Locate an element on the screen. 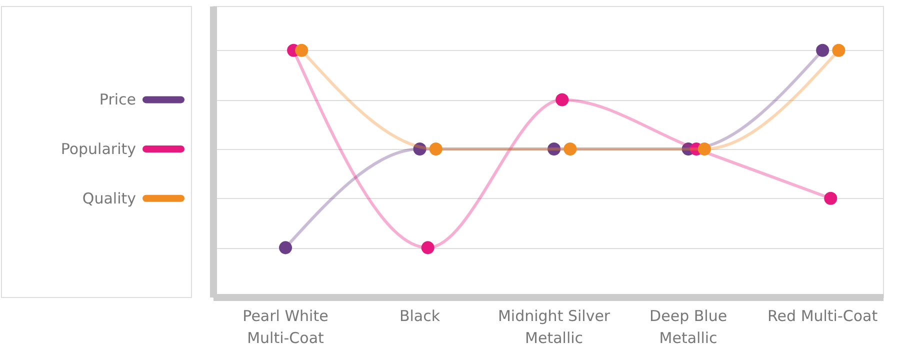 Image resolution: width=917 pixels, height=356 pixels. x-tick-label: Deep Blue Metallic is located at coordinates (689, 327).